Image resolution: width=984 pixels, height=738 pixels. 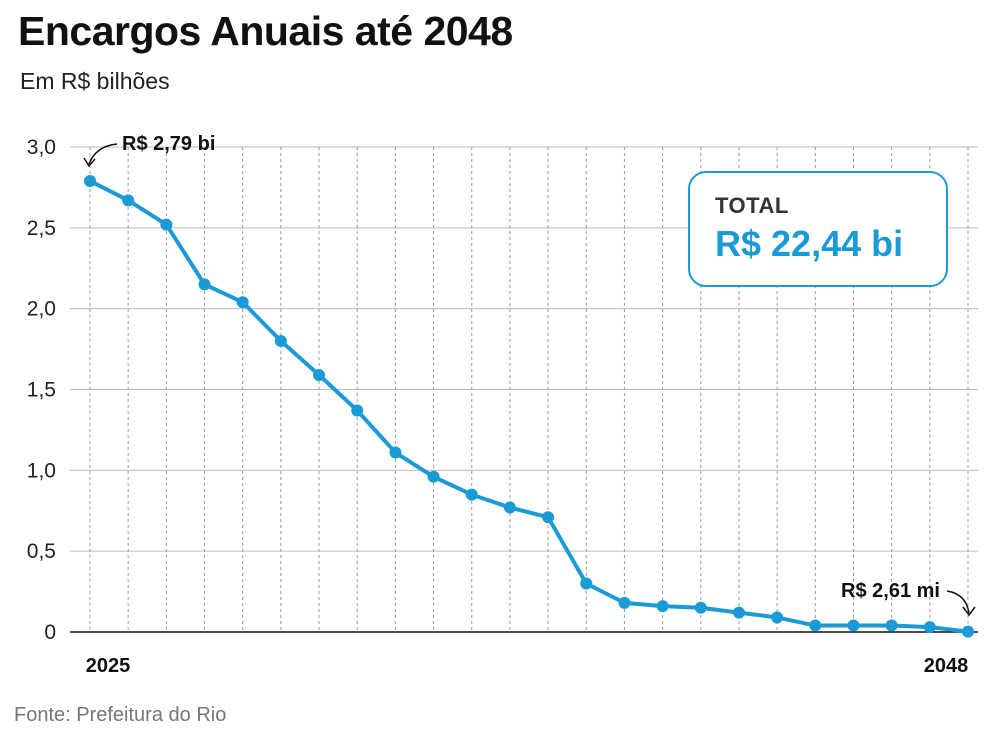 I want to click on total-callout: TOTAL R$ 22,44 bi, so click(x=818, y=229).